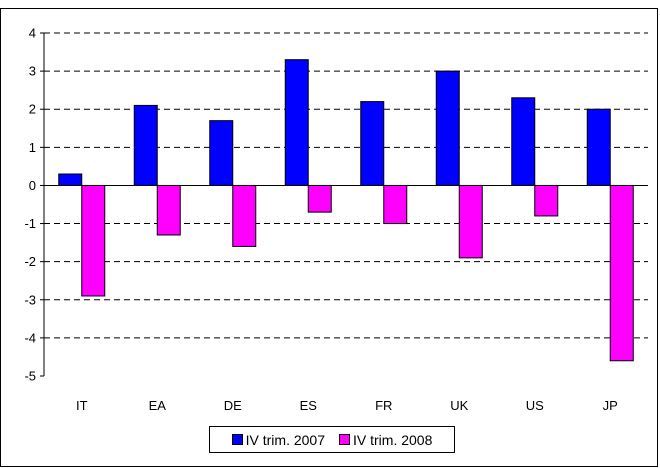 The height and width of the screenshot is (468, 660). Describe the element at coordinates (32, 147) in the screenshot. I see `y-tick-label: 1` at that location.